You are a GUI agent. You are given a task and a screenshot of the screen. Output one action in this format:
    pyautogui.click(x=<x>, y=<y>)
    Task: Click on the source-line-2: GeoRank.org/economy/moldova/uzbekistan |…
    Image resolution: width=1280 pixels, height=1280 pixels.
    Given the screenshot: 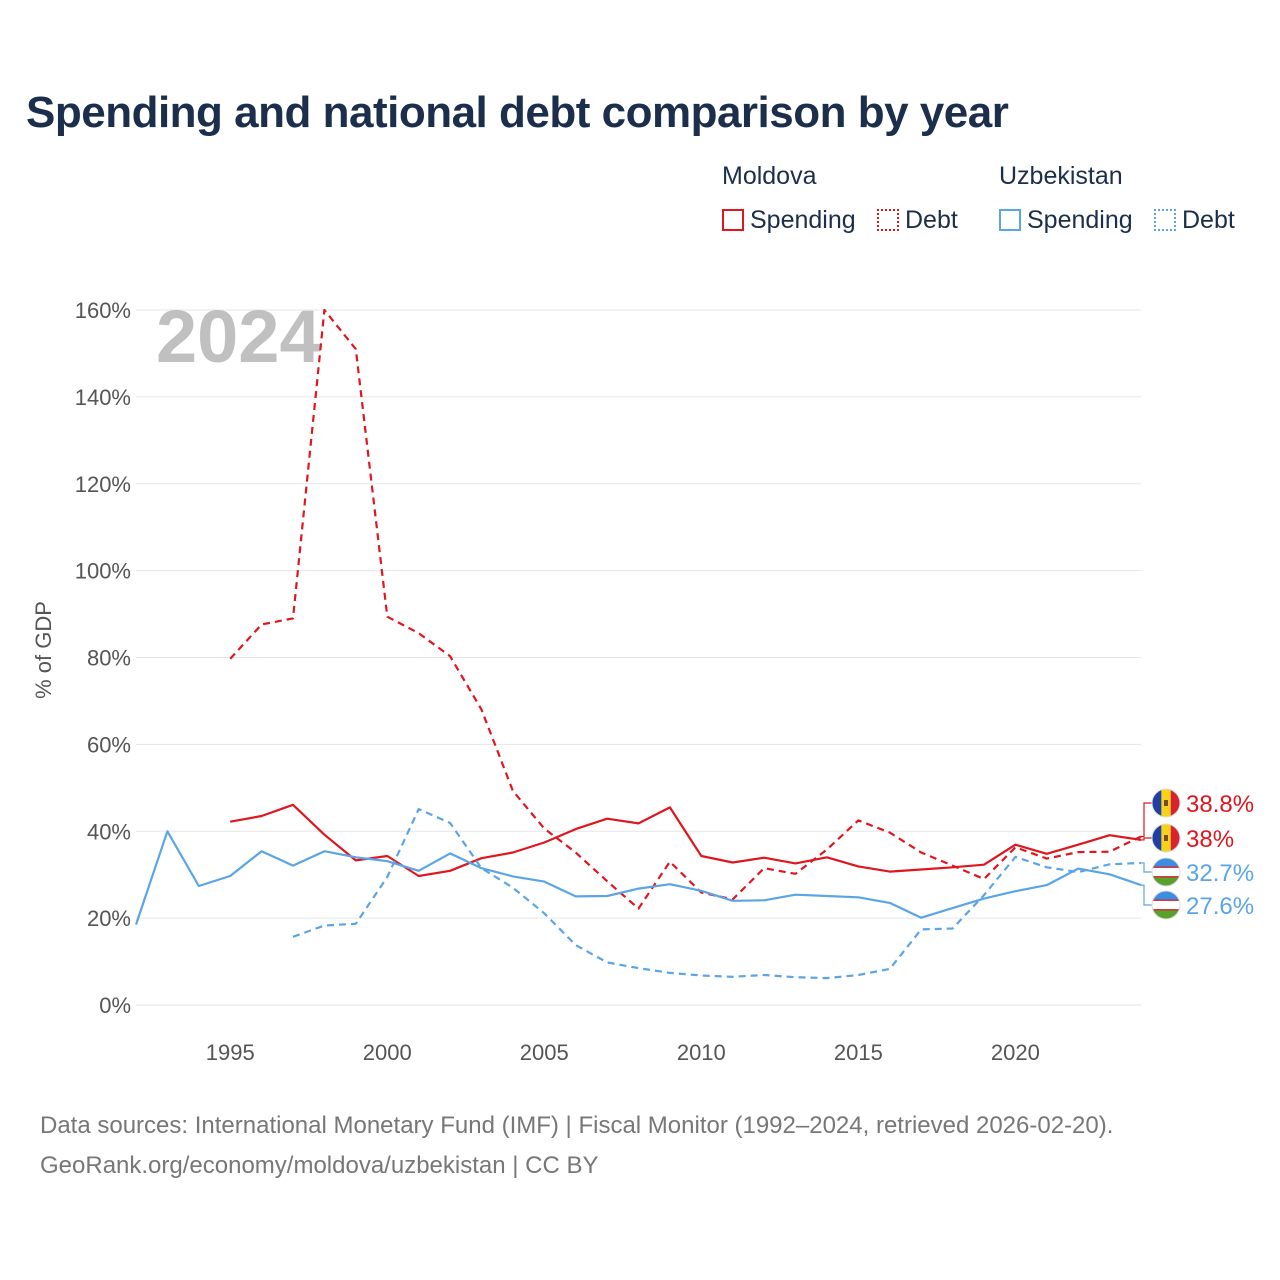 What is the action you would take?
    pyautogui.click(x=319, y=1165)
    